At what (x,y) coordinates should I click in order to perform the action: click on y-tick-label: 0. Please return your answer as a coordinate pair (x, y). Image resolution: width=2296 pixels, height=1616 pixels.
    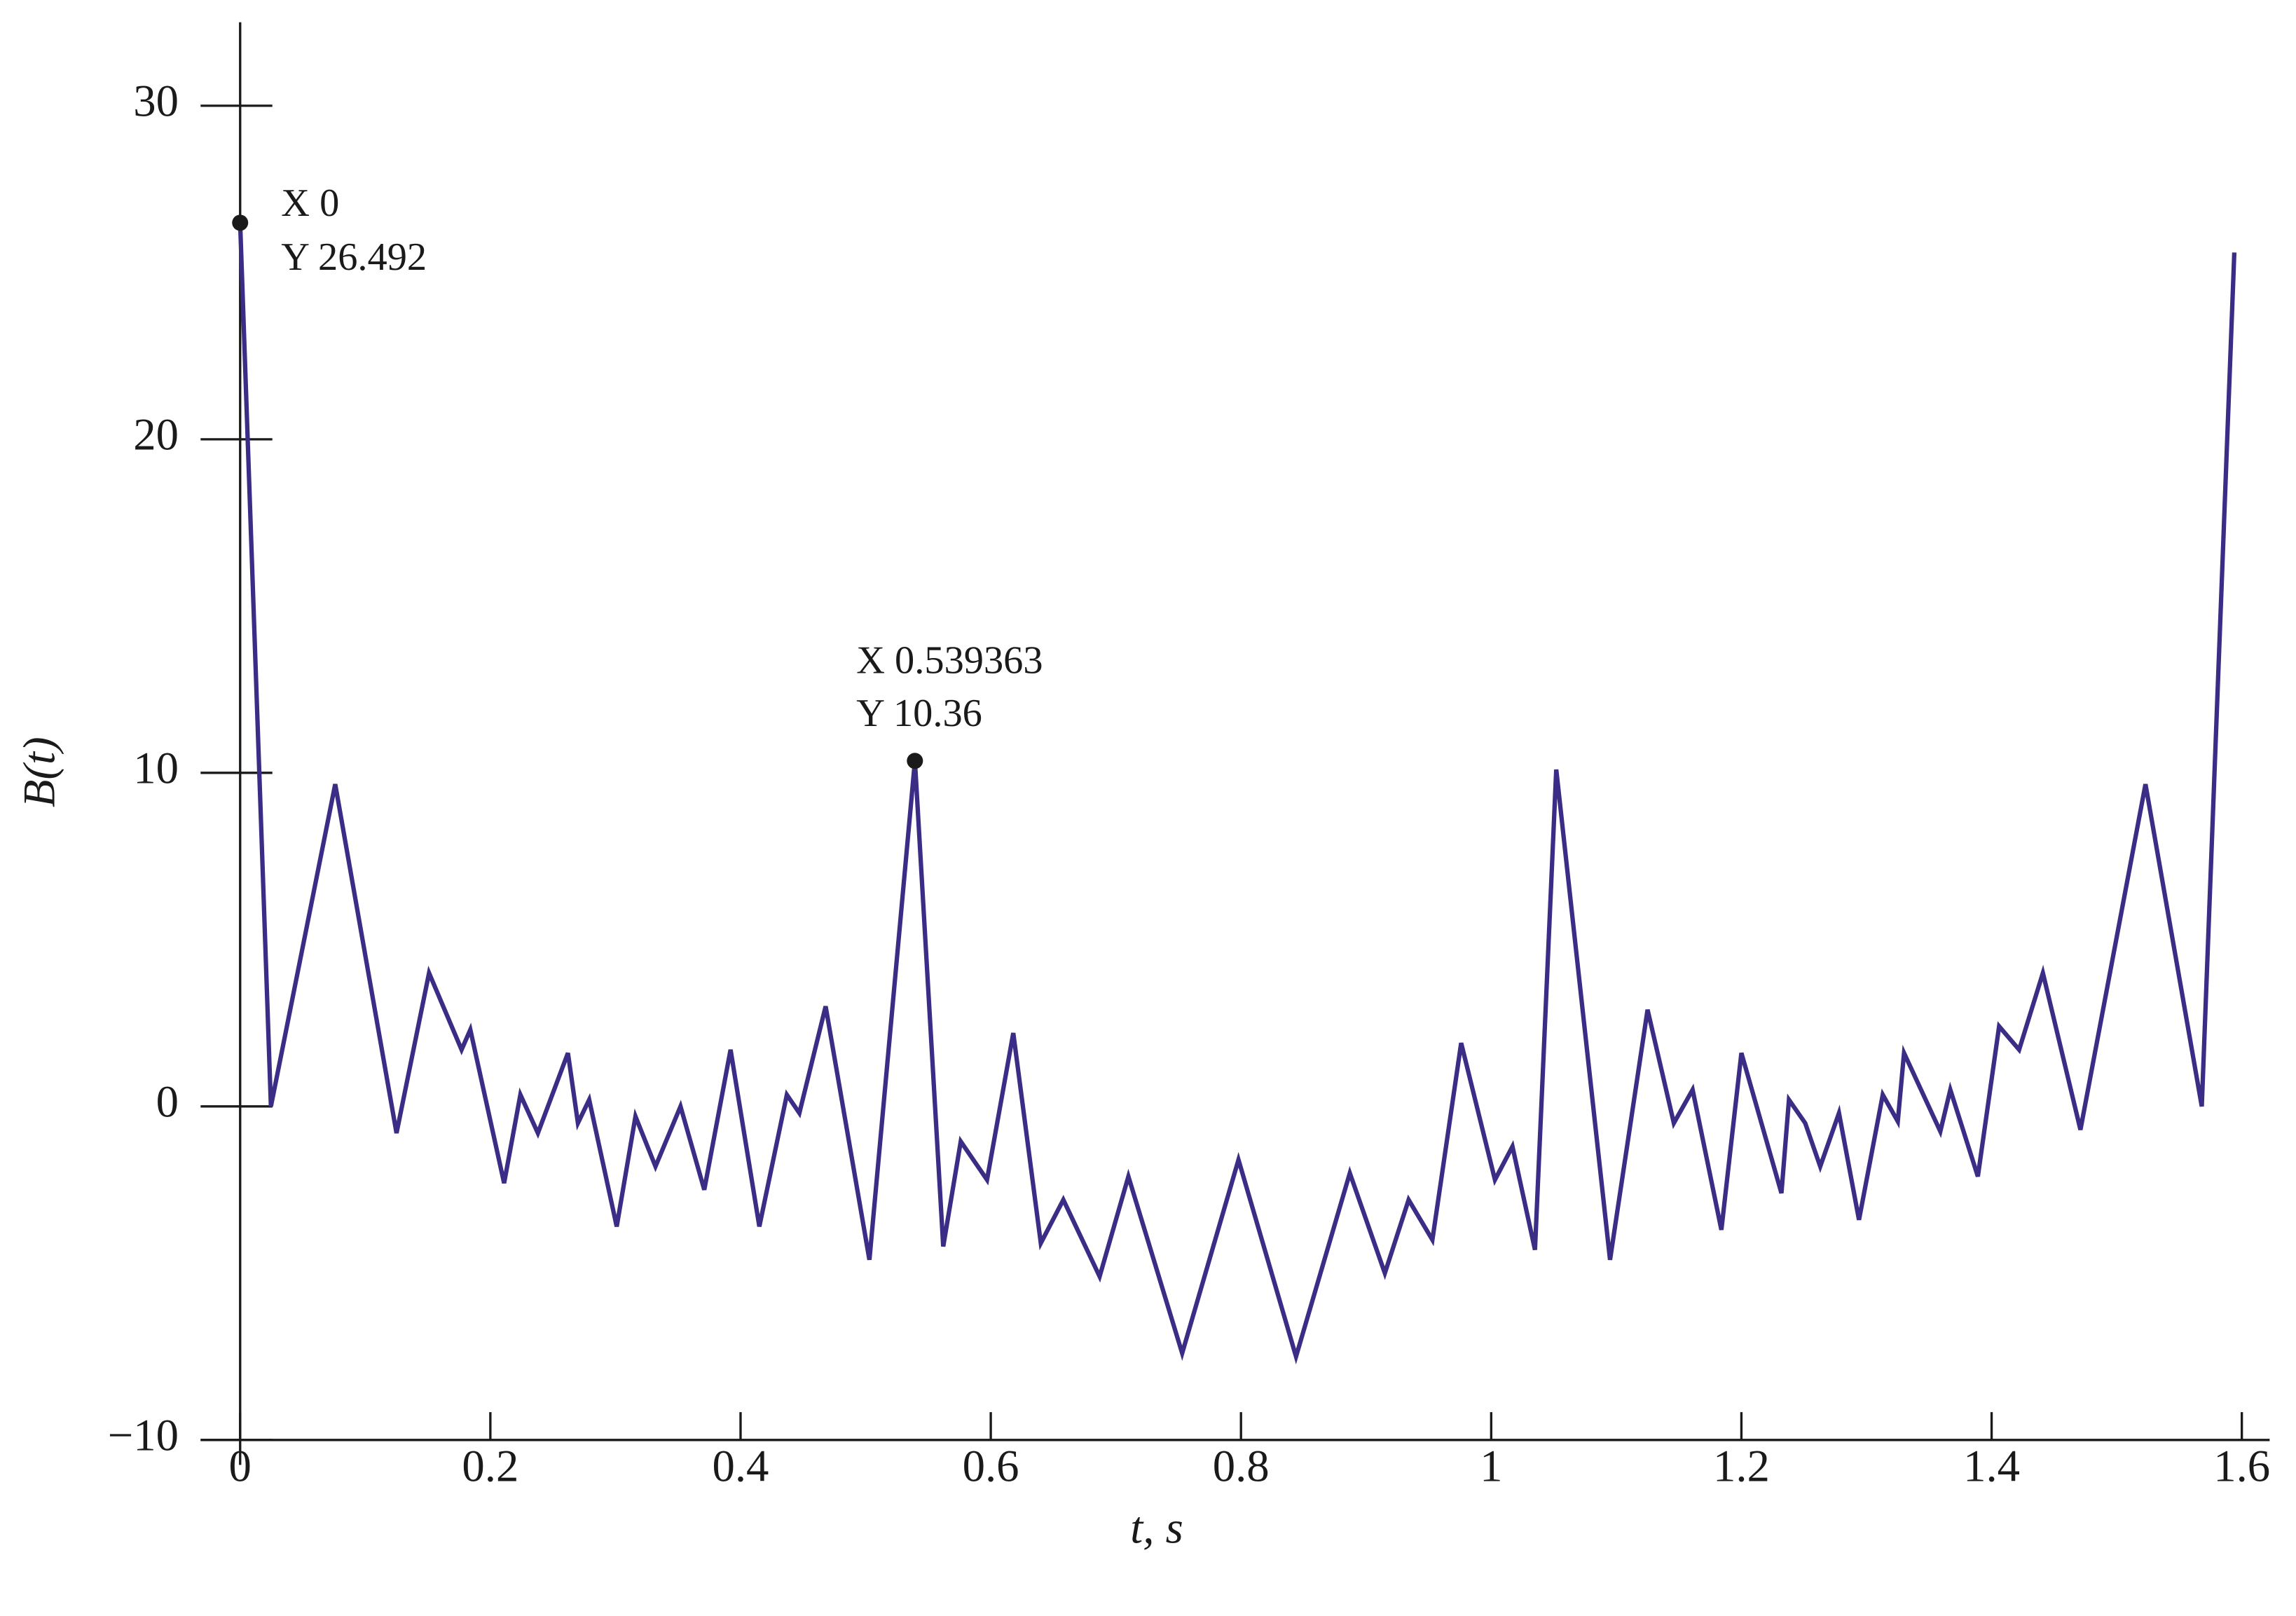
    Looking at the image, I should click on (167, 1103).